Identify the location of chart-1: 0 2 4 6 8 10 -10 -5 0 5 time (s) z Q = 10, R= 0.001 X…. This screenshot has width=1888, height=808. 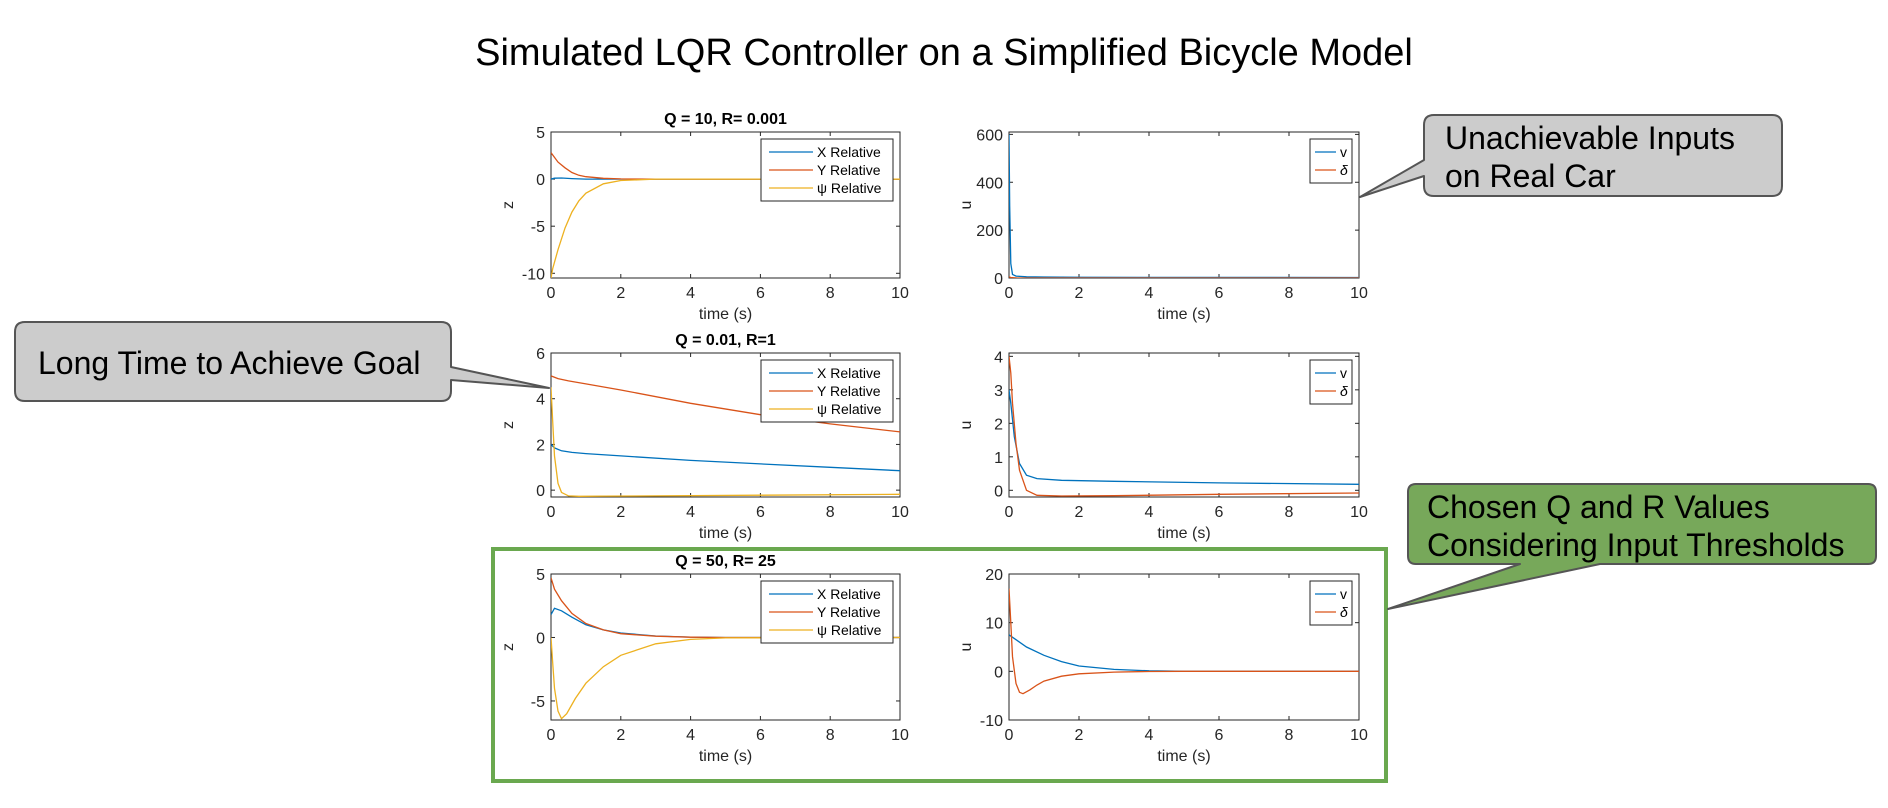
(704, 217).